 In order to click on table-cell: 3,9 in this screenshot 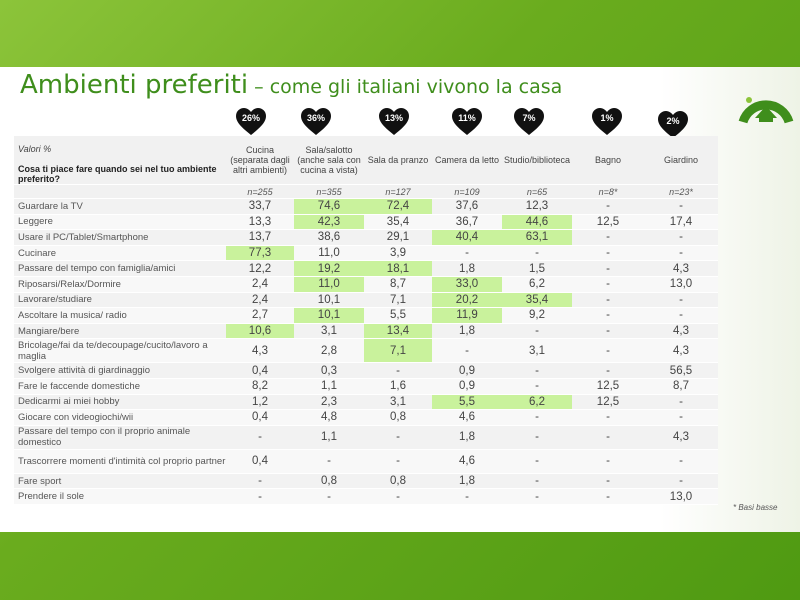, I will do `click(398, 253)`.